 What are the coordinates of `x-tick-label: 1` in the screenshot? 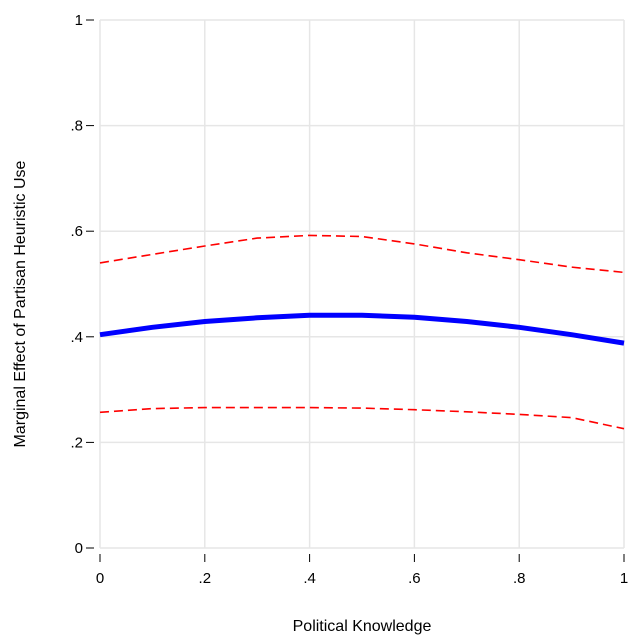 It's located at (624, 578).